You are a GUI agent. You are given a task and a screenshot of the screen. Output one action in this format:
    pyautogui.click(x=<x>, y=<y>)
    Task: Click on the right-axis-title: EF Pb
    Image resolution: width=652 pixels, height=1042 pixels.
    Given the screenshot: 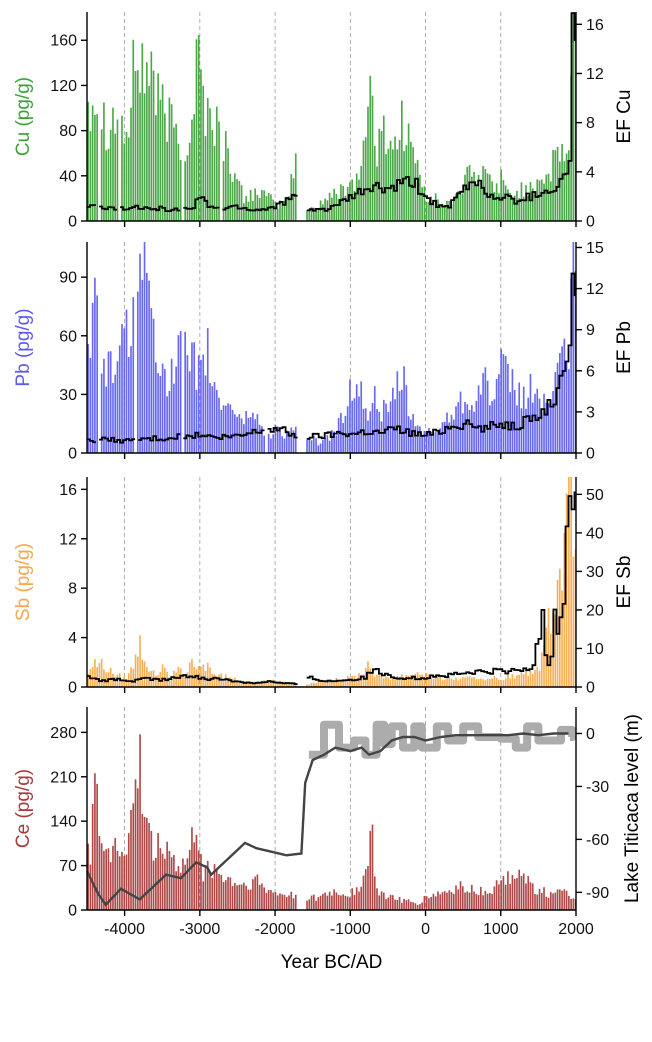 What is the action you would take?
    pyautogui.click(x=624, y=347)
    